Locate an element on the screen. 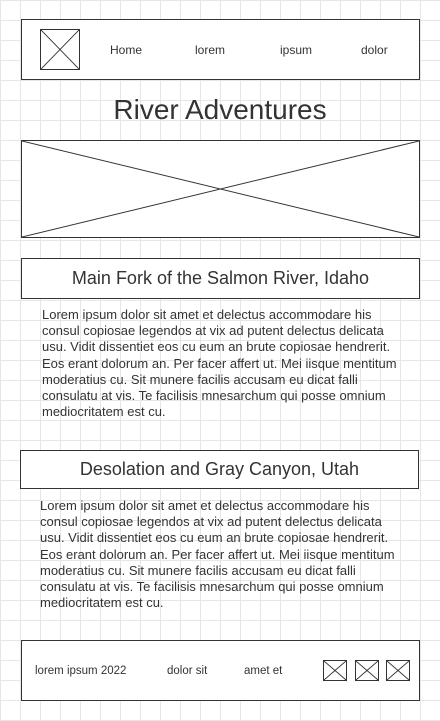 This screenshot has width=440, height=721. section-heading-text: Main Fork of the Salmon River, Idaho is located at coordinates (220, 278).